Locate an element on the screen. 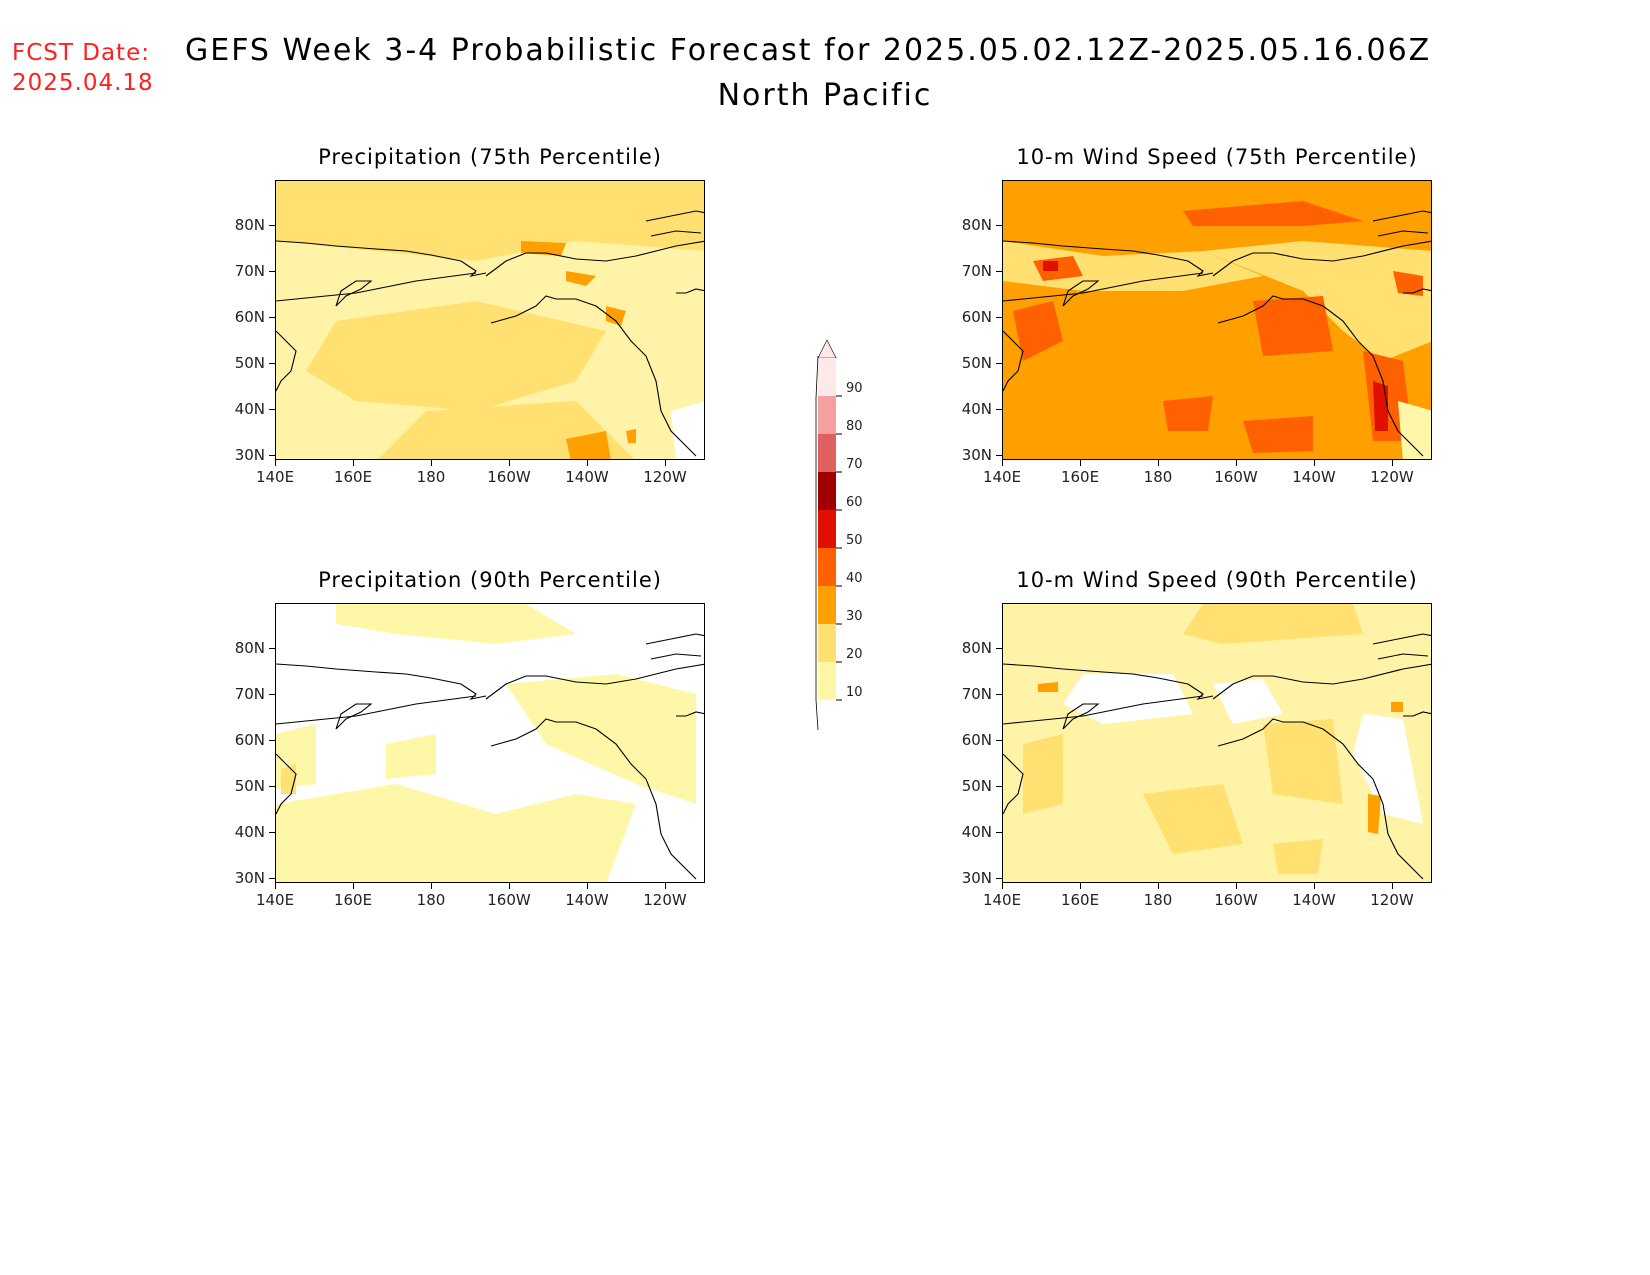  colorbar-legend: 90 80 70 60 50 40 30 20 10 is located at coordinates (850, 540).